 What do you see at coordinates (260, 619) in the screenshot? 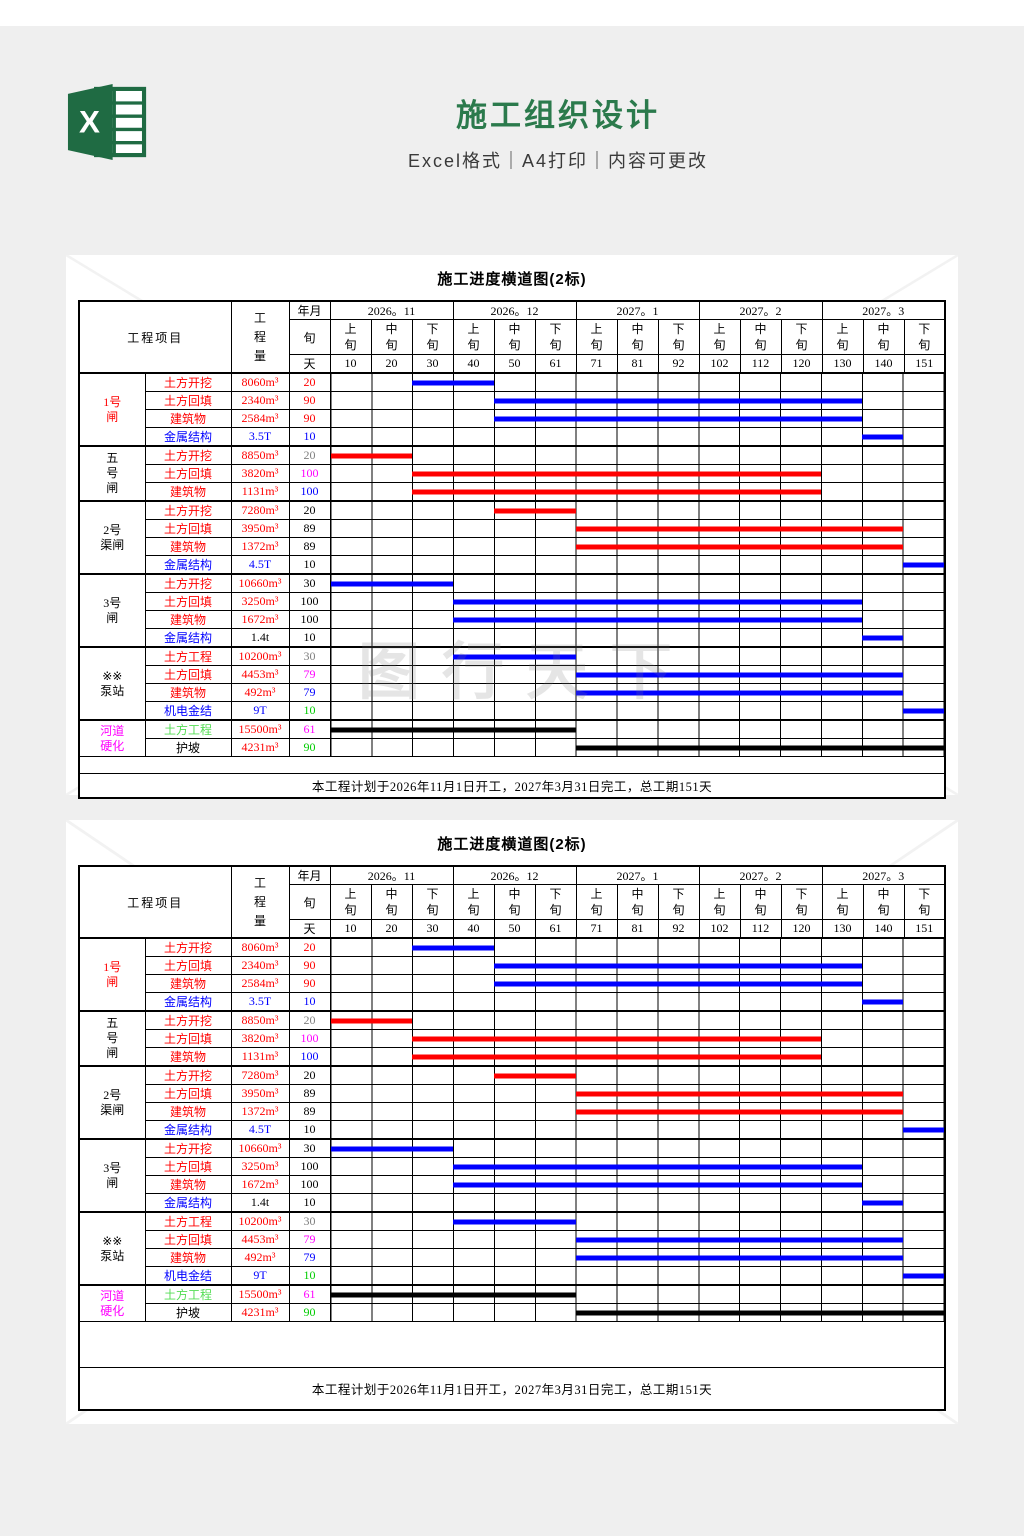
I see `qty-cell: 1672m³` at bounding box center [260, 619].